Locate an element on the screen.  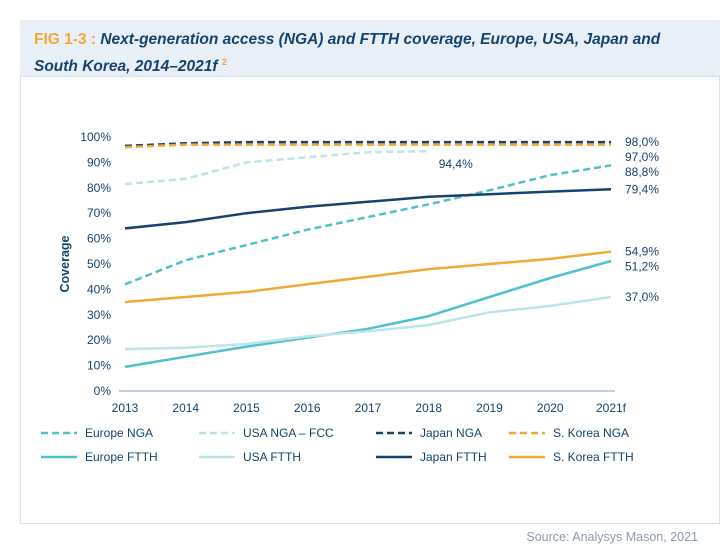
source-note: Source: Analysys Mason, 2021 is located at coordinates (612, 537).